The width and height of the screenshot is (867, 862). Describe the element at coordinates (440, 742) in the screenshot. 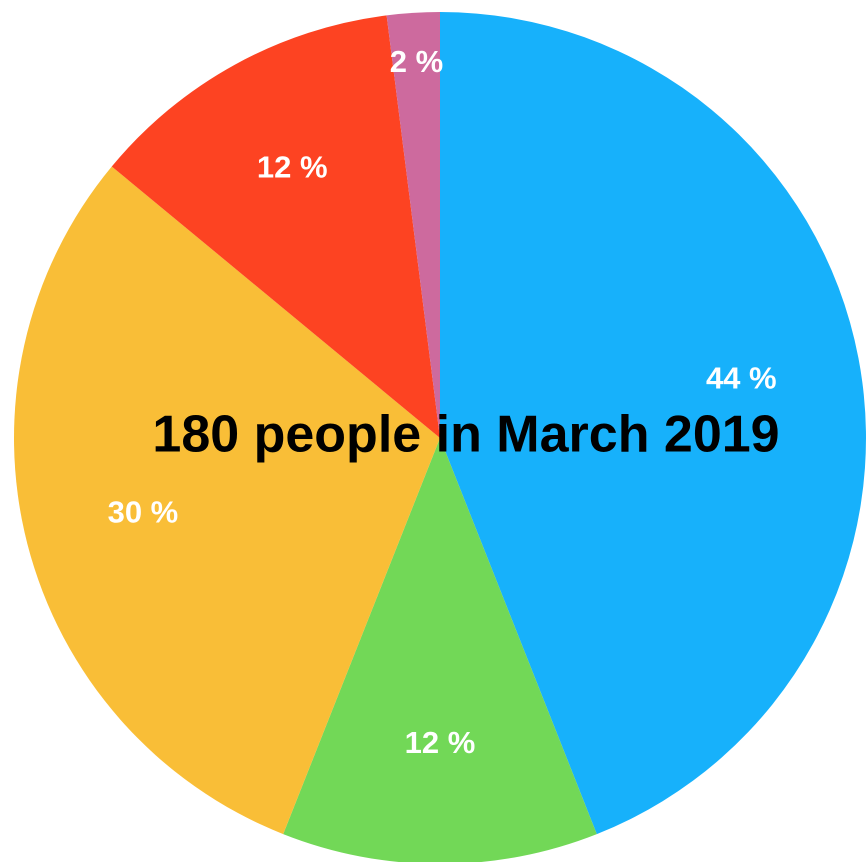

I see `slice-label-1: 12 %` at that location.